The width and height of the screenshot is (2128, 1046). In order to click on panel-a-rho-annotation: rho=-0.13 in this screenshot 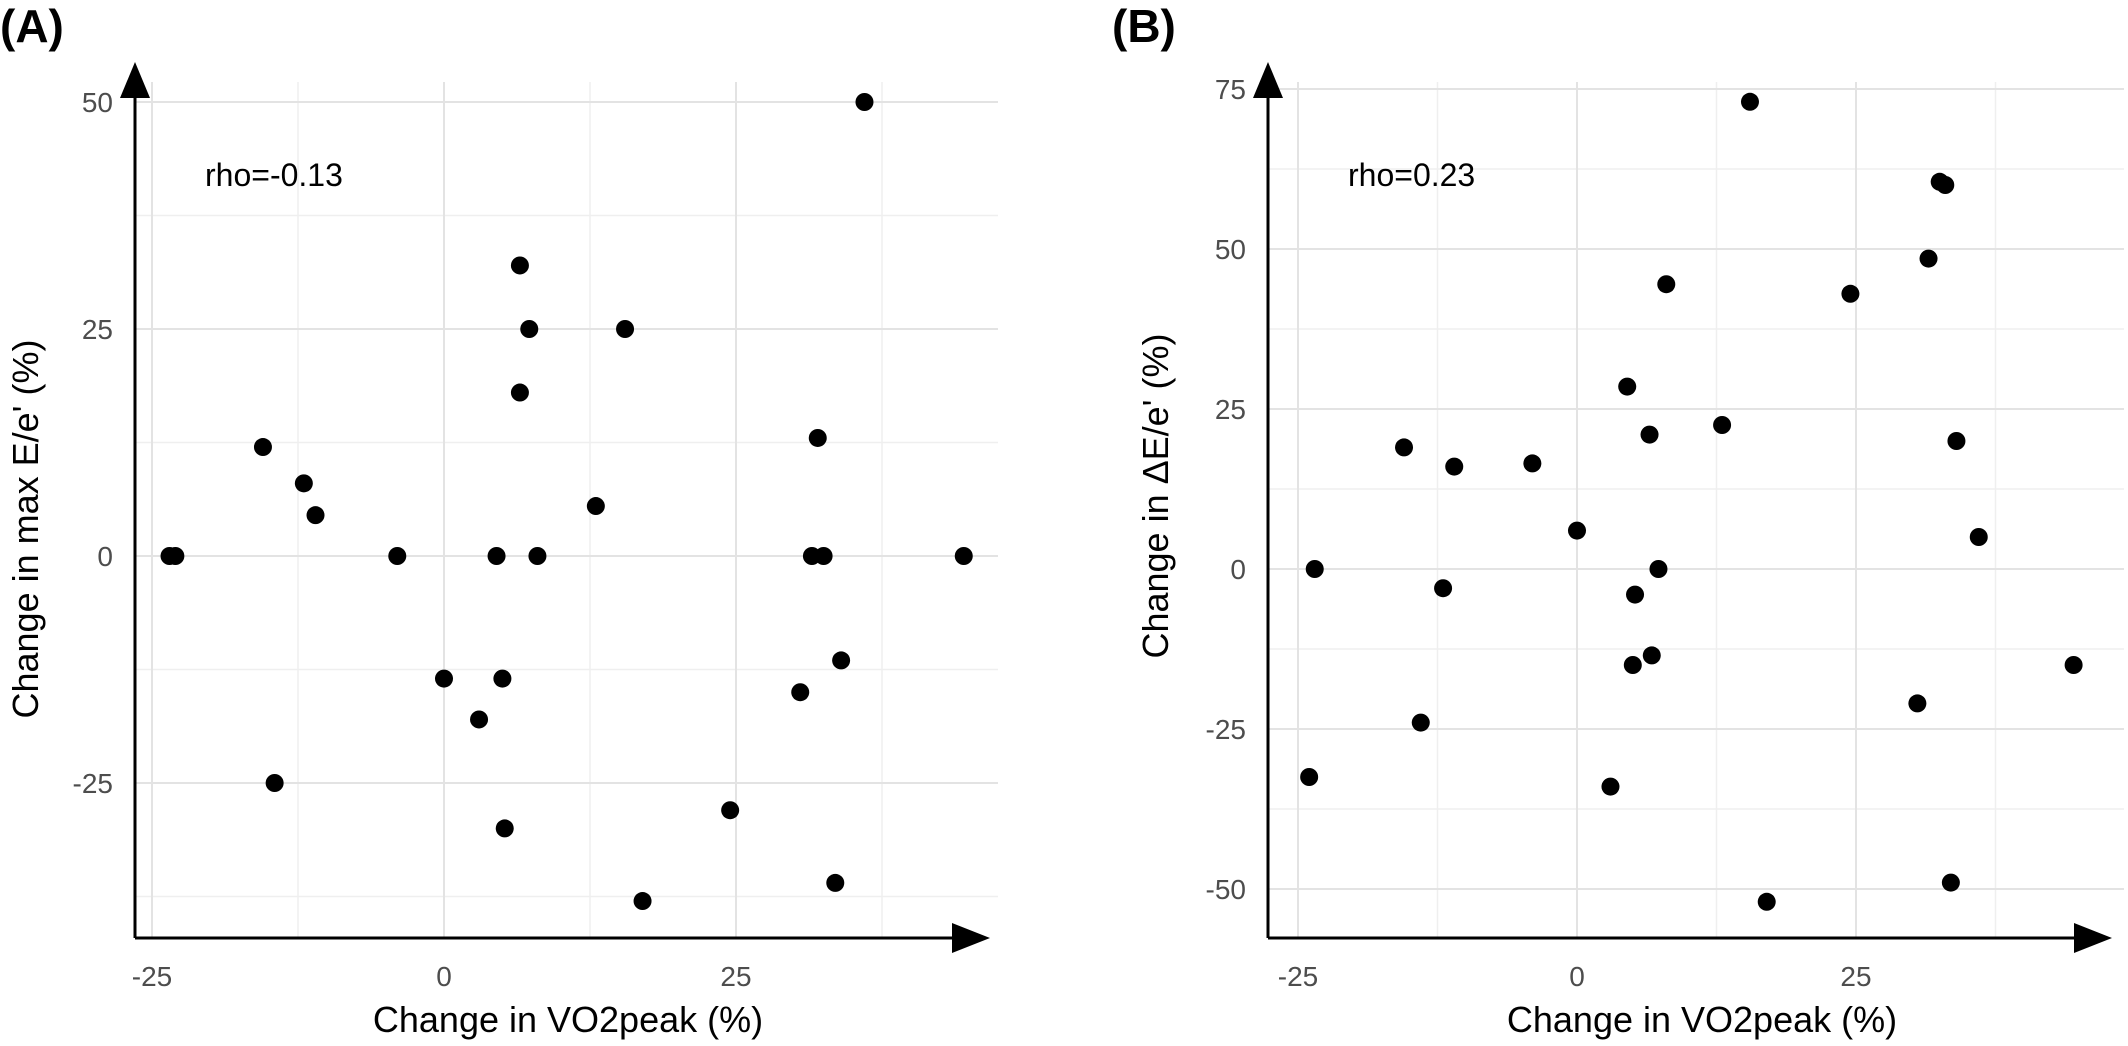, I will do `click(274, 175)`.